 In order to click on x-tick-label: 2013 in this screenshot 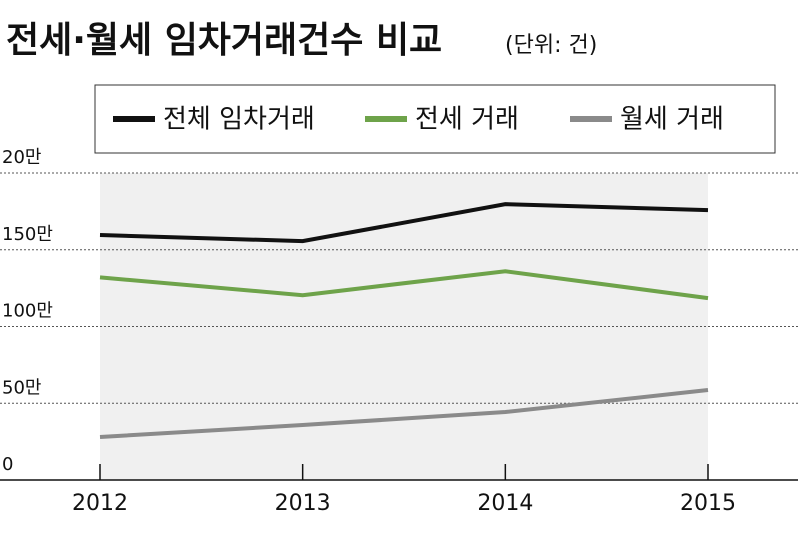, I will do `click(303, 503)`.